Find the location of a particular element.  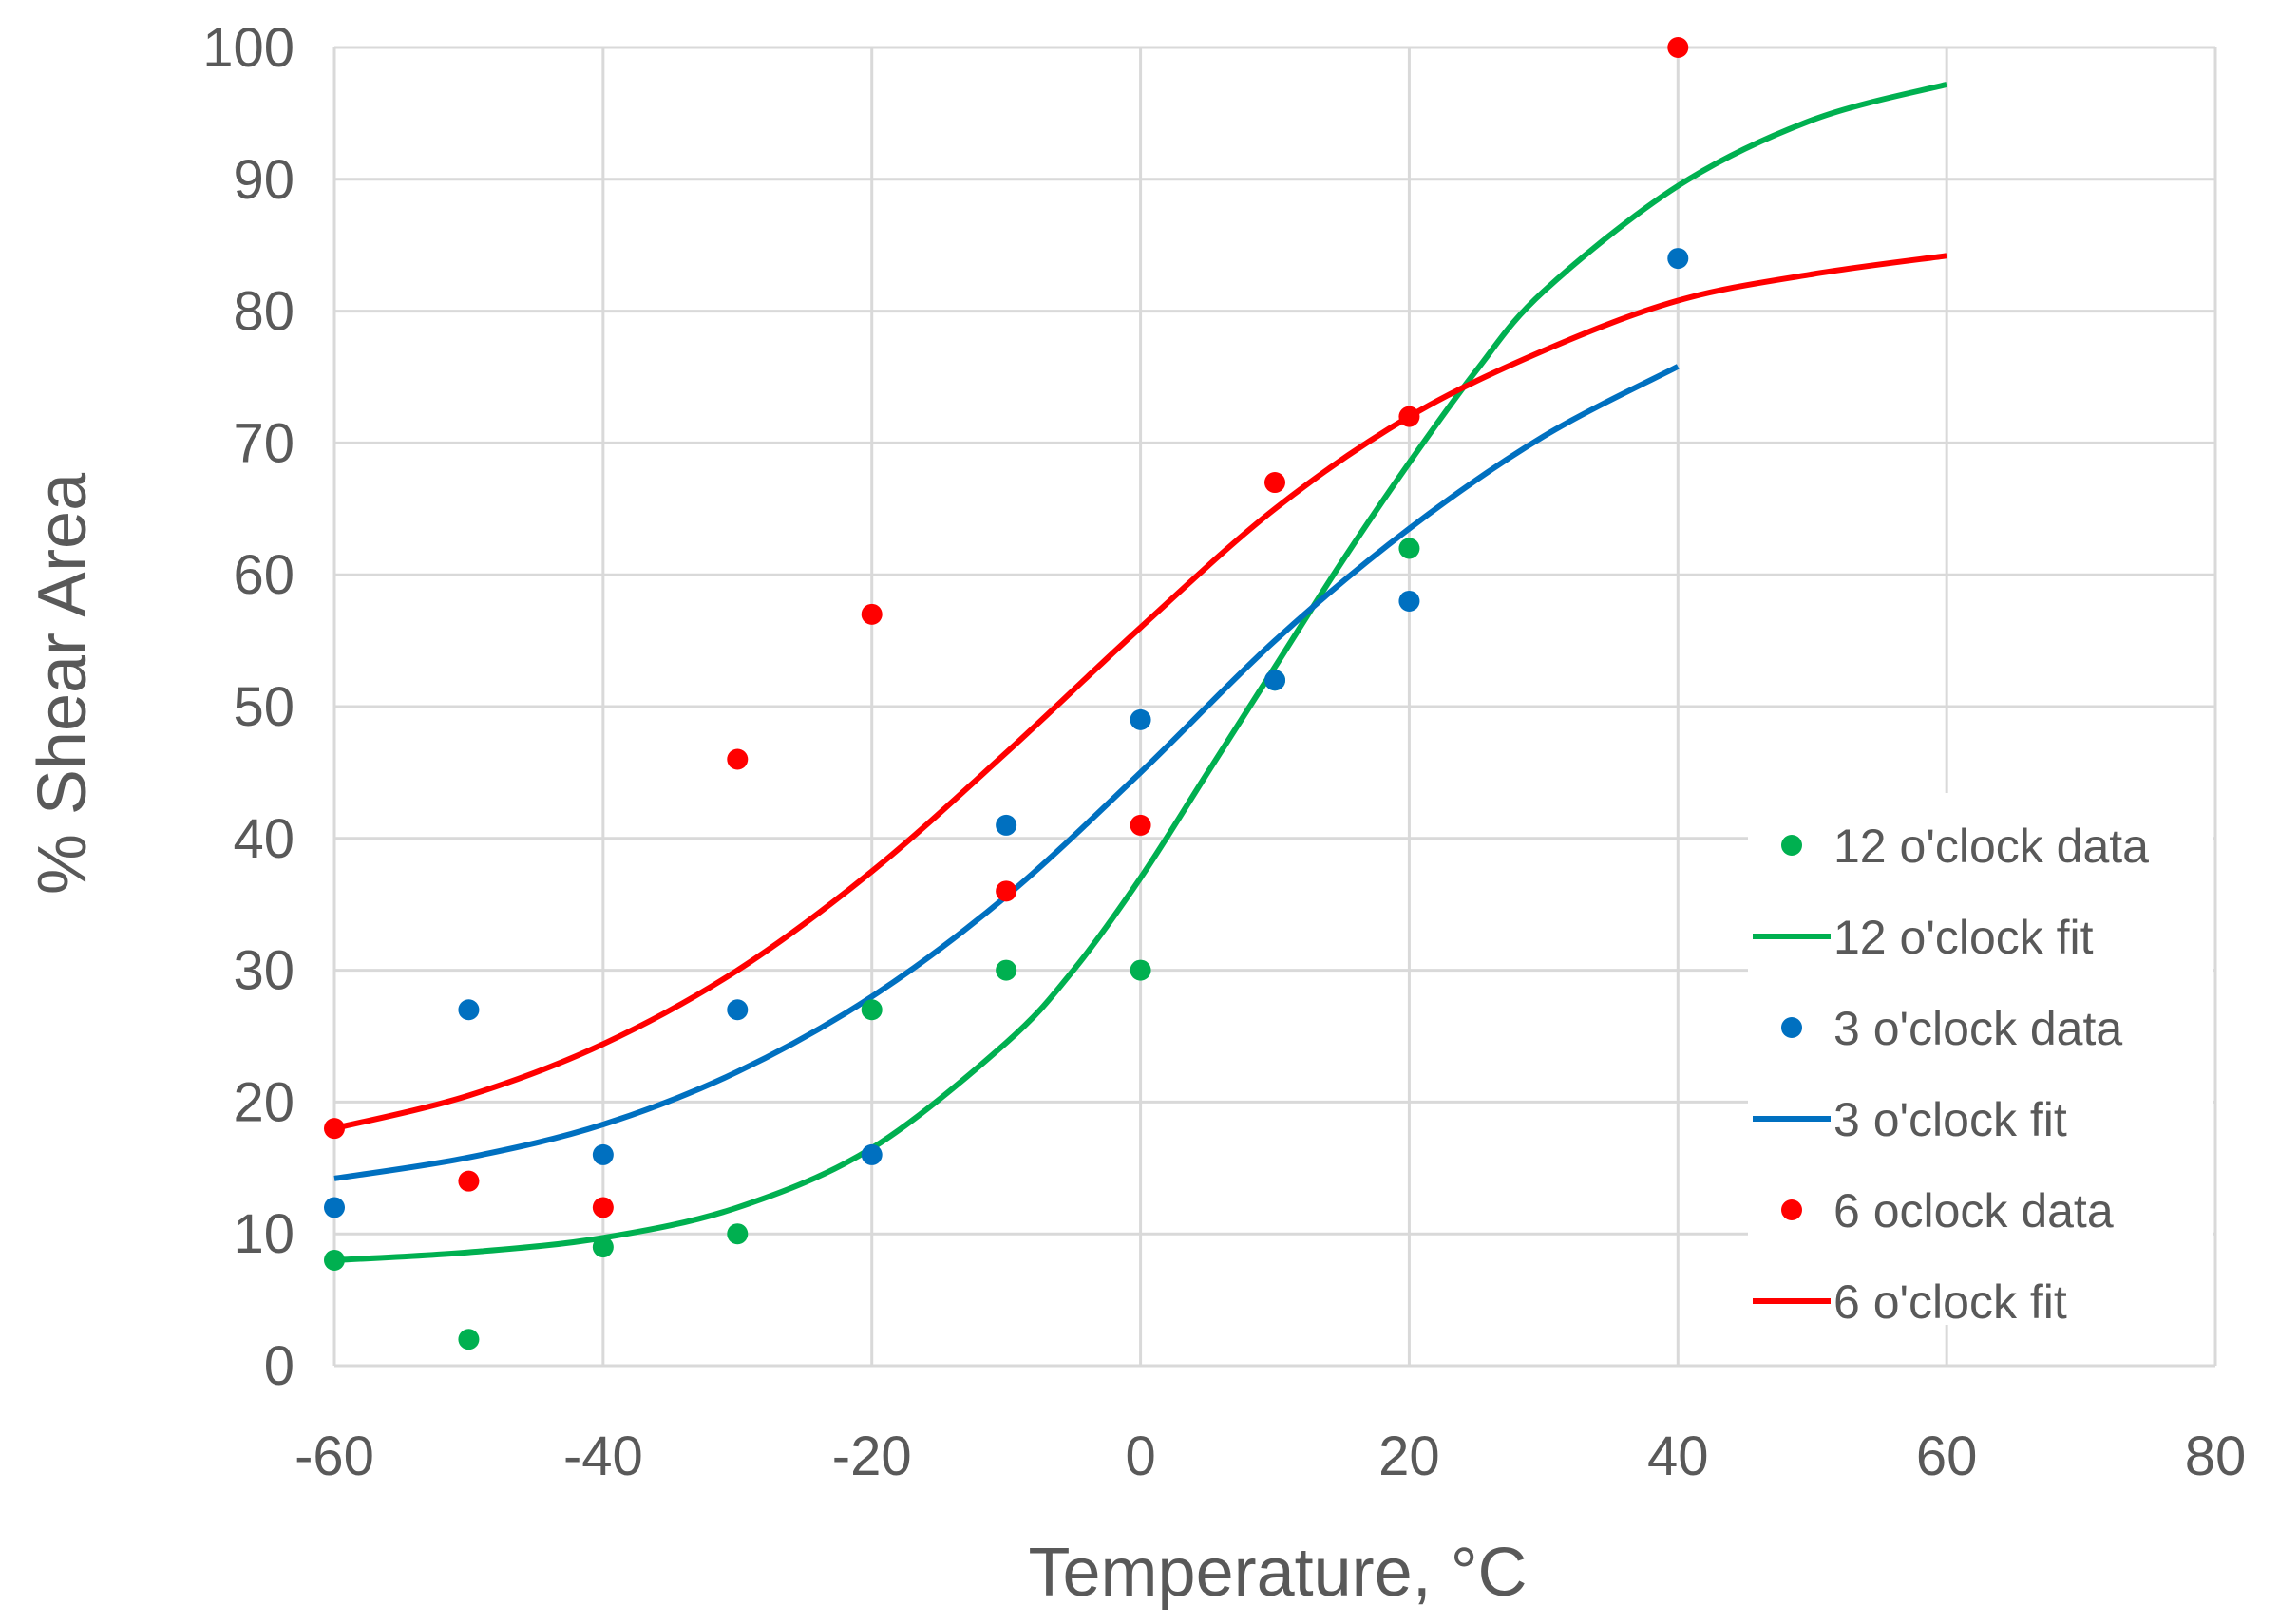

y-tick-label: 80 is located at coordinates (263, 312).